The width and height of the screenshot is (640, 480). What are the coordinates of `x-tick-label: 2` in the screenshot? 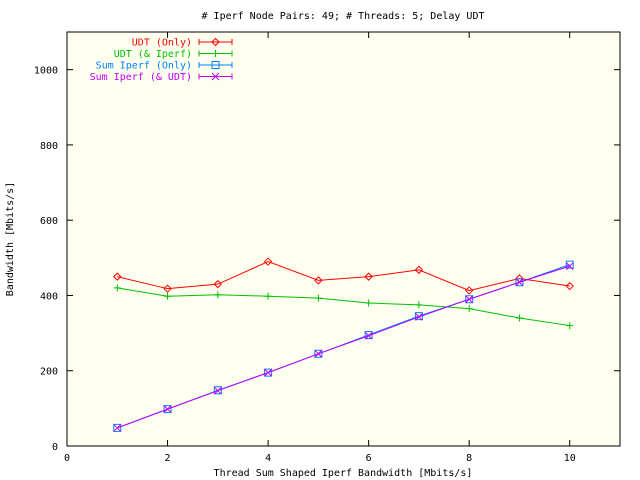 It's located at (168, 458).